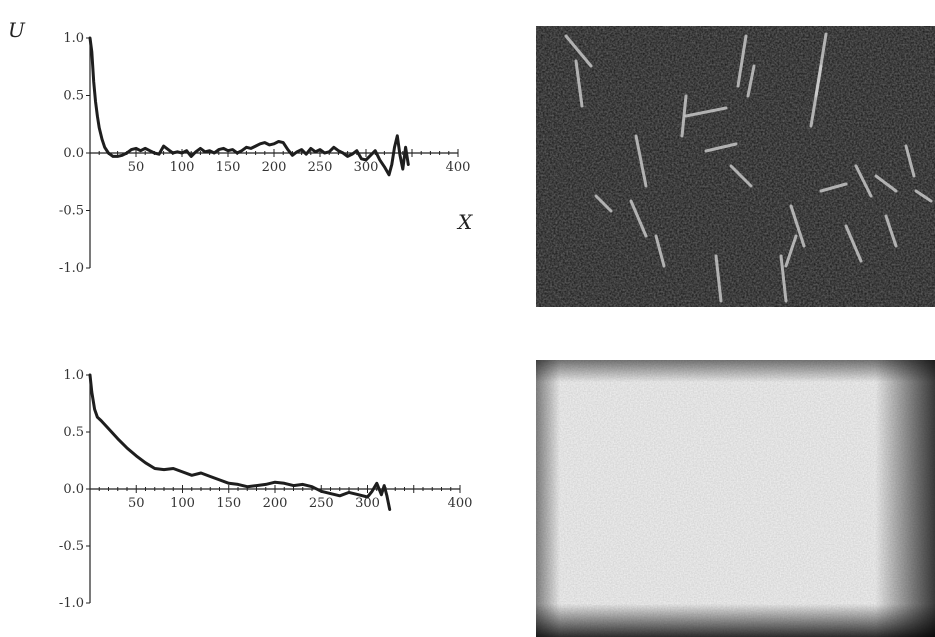 The width and height of the screenshot is (935, 637). I want to click on series-line-bottom, so click(240, 442).